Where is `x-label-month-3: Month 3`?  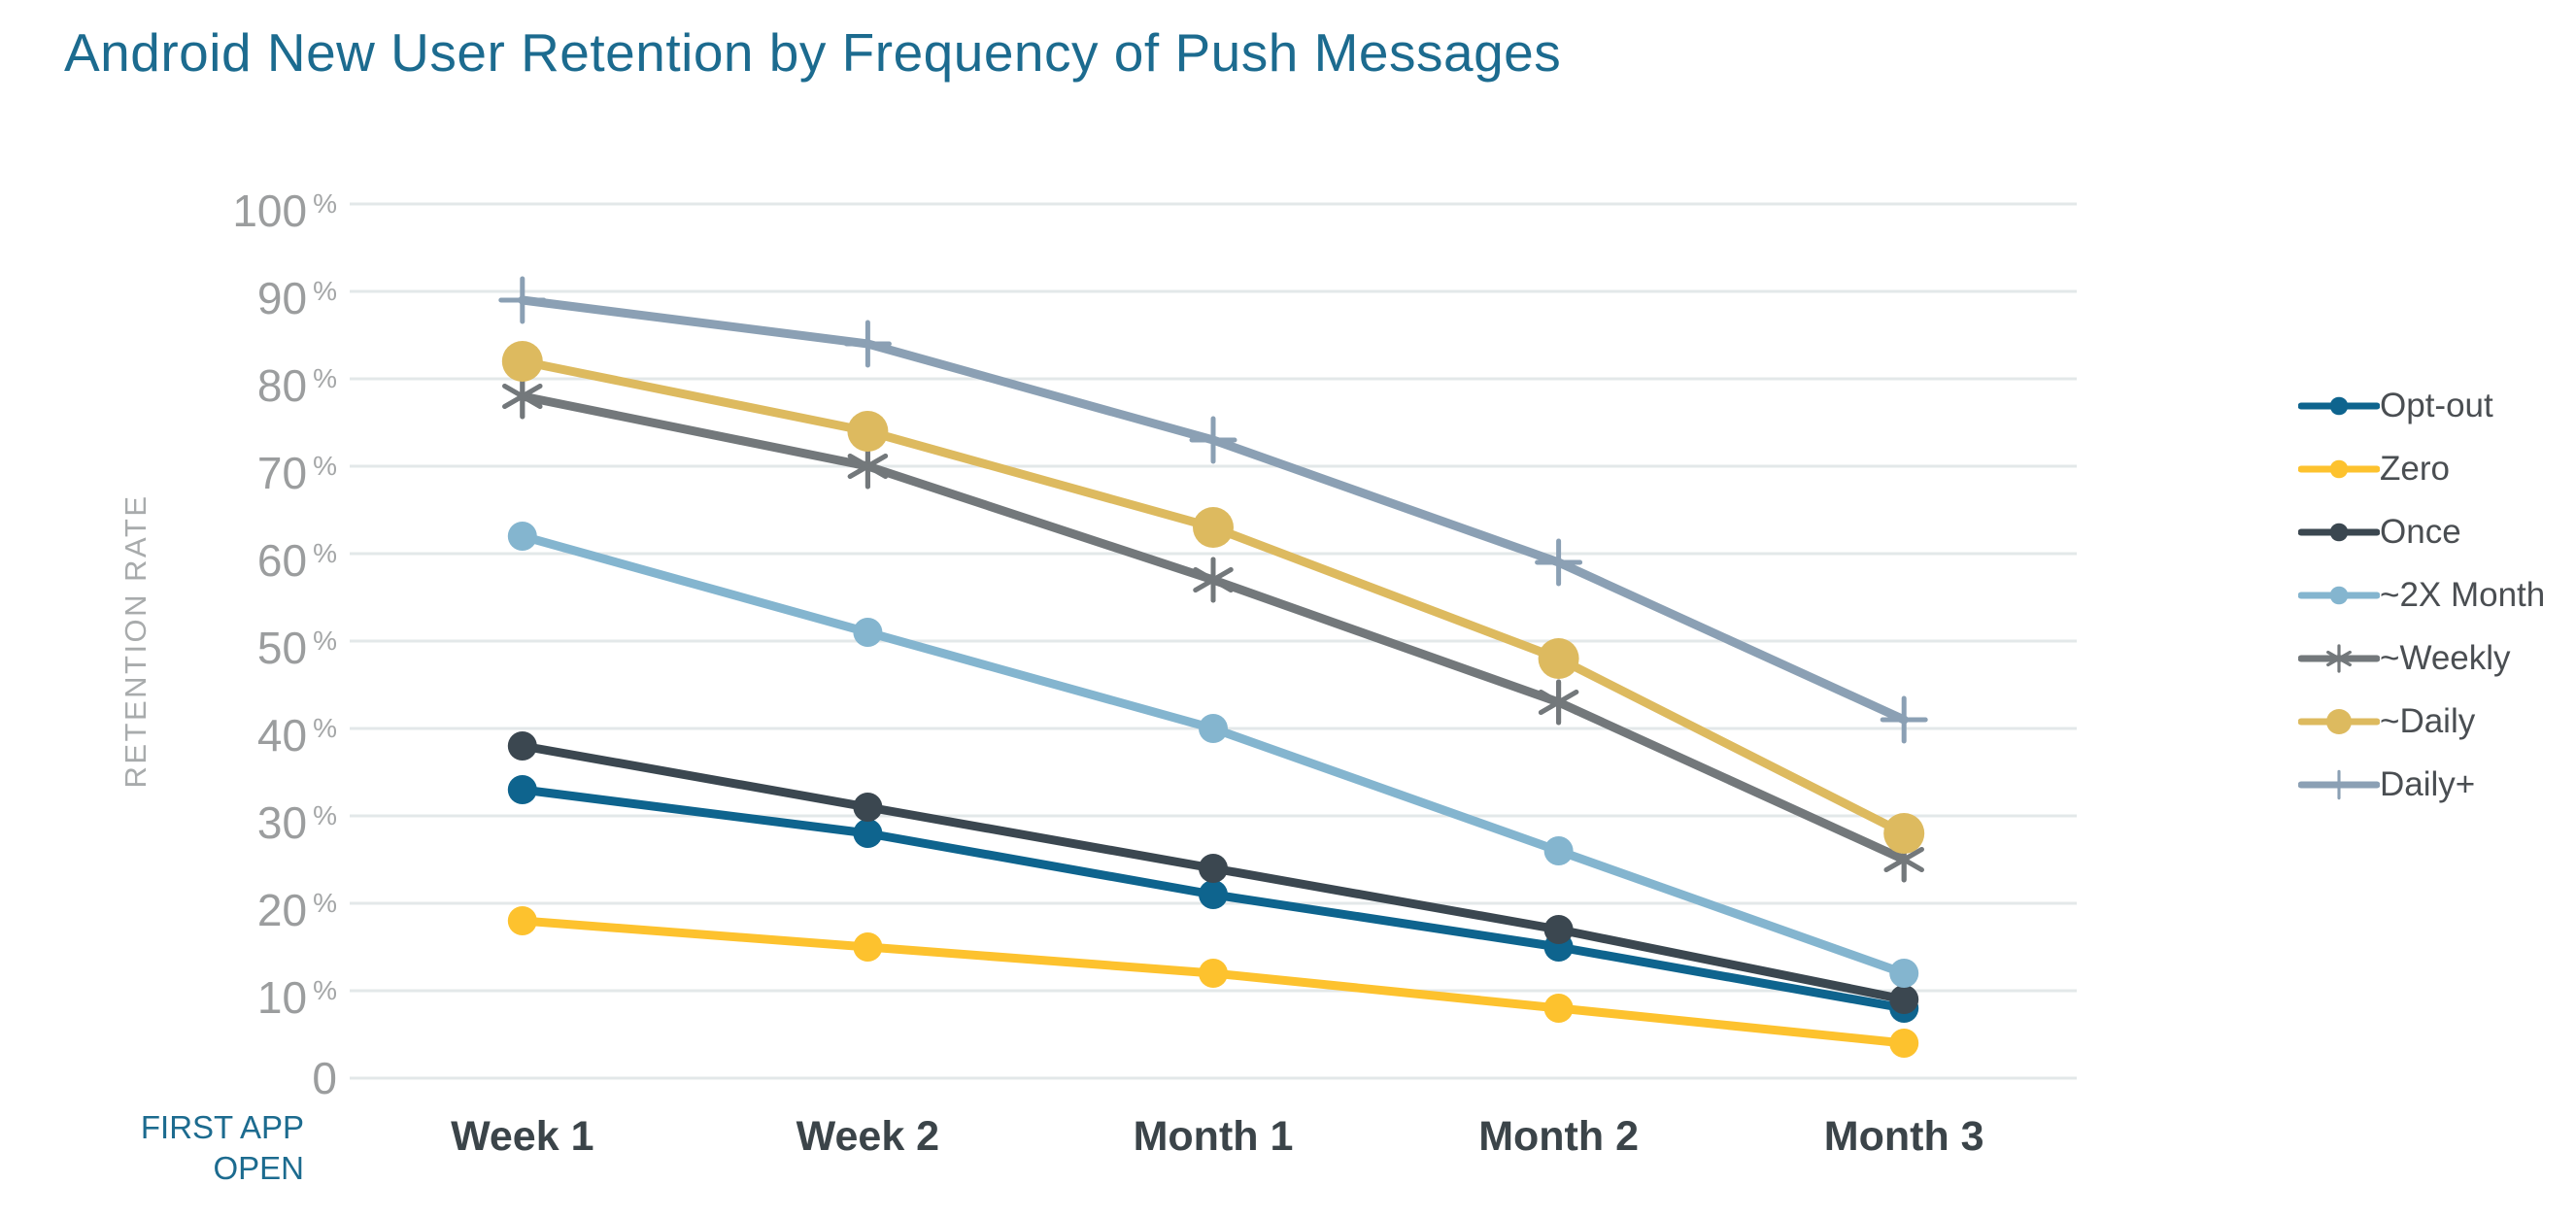
x-label-month-3: Month 3 is located at coordinates (1903, 1136).